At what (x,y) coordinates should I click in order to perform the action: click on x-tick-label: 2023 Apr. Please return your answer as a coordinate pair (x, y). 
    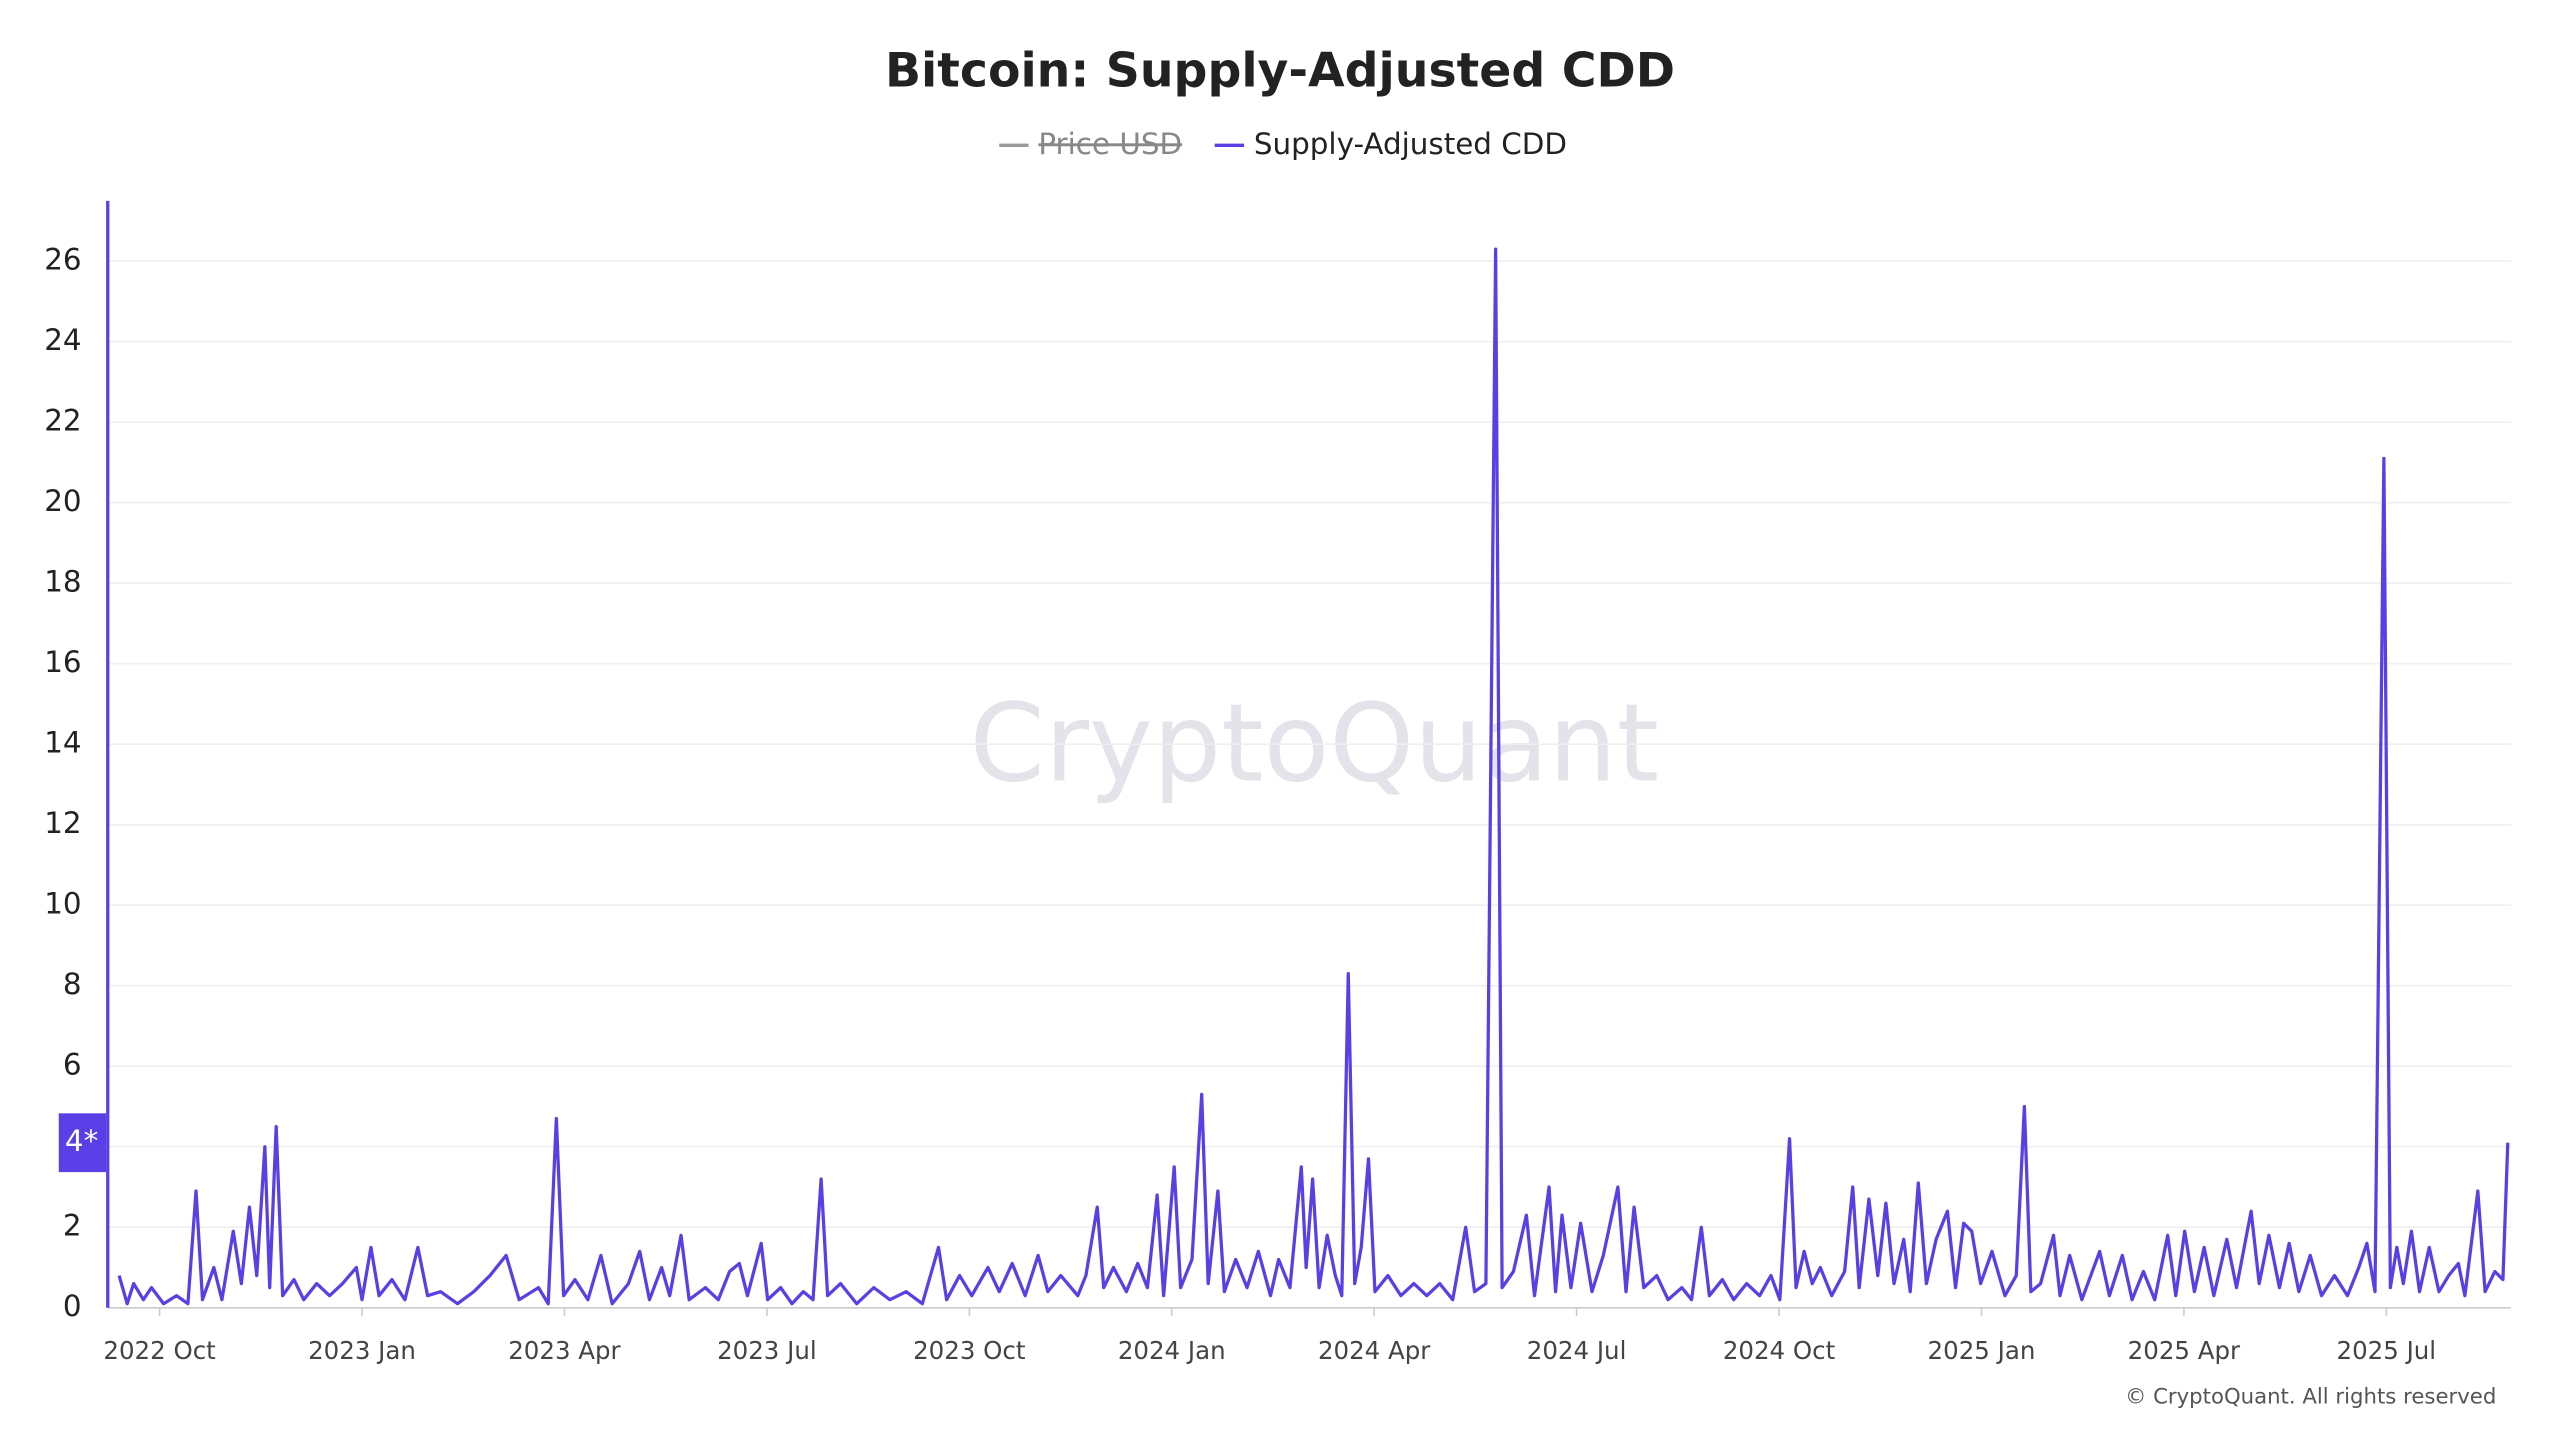
    Looking at the image, I should click on (564, 1350).